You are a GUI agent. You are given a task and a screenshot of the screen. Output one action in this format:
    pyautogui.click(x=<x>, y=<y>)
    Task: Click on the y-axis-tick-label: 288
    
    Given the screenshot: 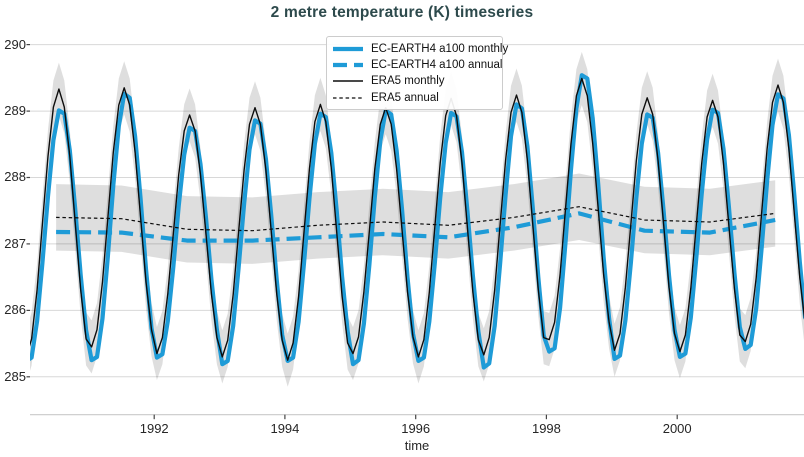 What is the action you would take?
    pyautogui.click(x=15, y=177)
    